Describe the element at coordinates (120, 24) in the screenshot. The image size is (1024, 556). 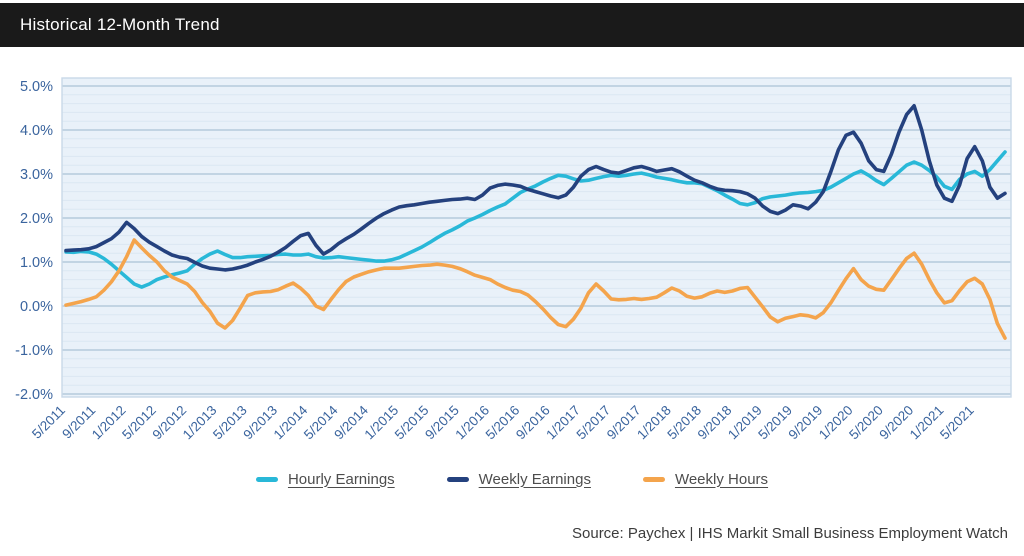
I see `page-title: Historical 12-Month Trend` at that location.